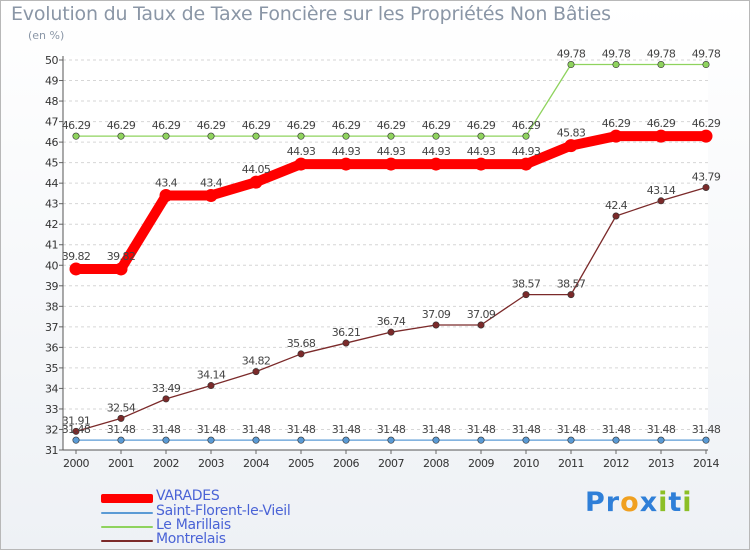 The width and height of the screenshot is (750, 550). Describe the element at coordinates (256, 463) in the screenshot. I see `x-tick-label: 2004` at that location.